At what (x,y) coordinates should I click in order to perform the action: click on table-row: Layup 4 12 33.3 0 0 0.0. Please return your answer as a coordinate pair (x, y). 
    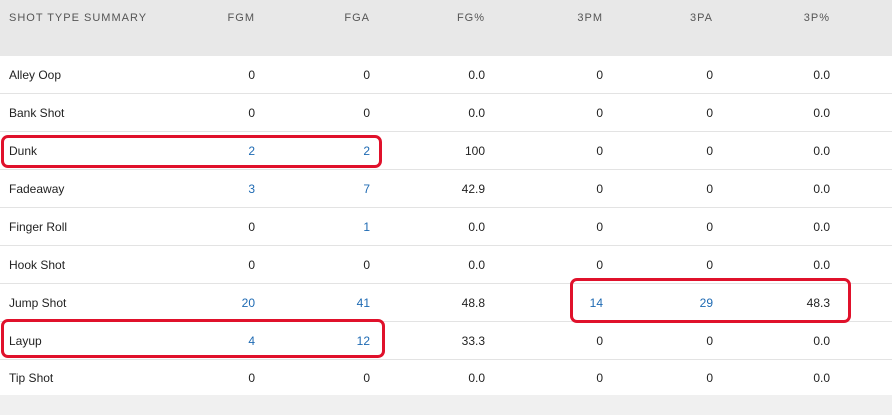
    Looking at the image, I should click on (446, 341).